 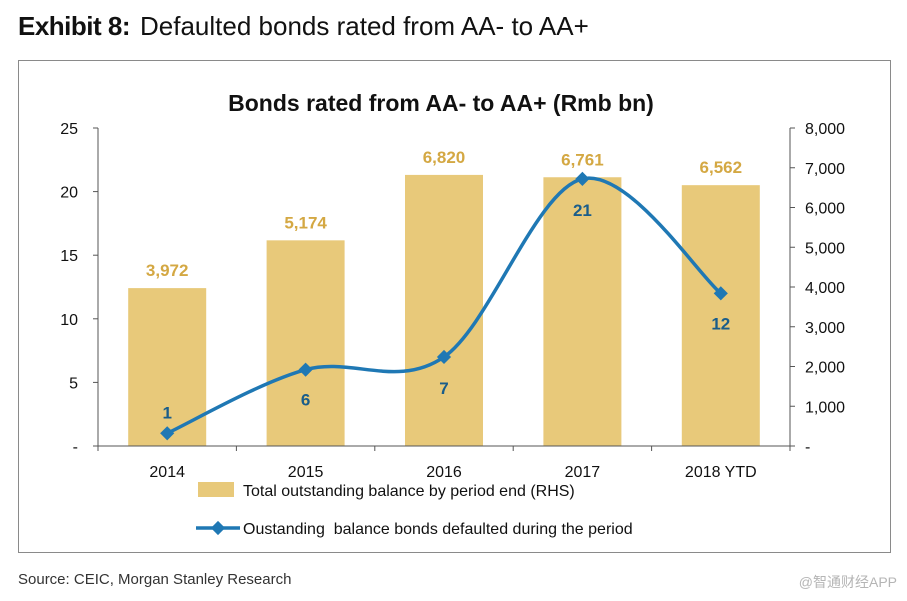 What do you see at coordinates (825, 129) in the screenshot?
I see `right-axis-tick-label: 8,000` at bounding box center [825, 129].